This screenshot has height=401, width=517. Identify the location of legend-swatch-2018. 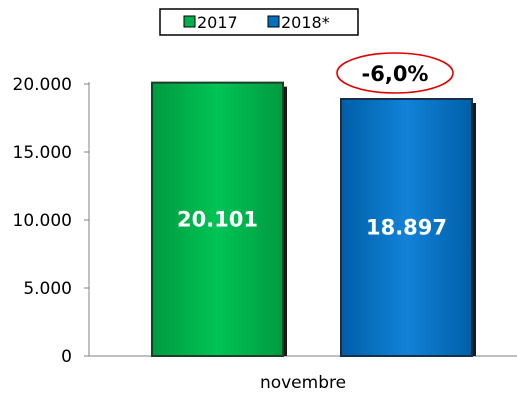
(273, 21).